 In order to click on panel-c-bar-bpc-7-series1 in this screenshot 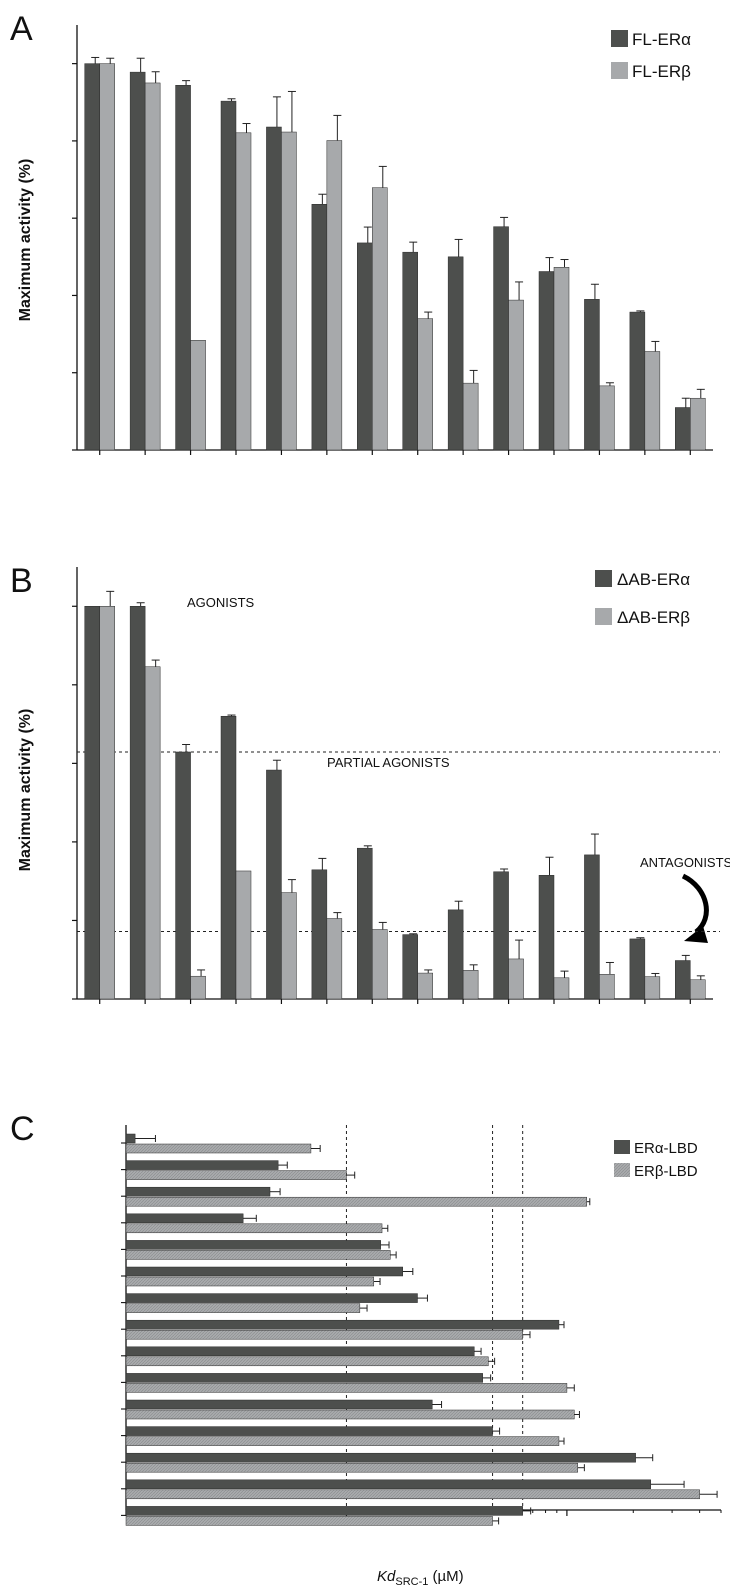, I will do `click(342, 1324)`.